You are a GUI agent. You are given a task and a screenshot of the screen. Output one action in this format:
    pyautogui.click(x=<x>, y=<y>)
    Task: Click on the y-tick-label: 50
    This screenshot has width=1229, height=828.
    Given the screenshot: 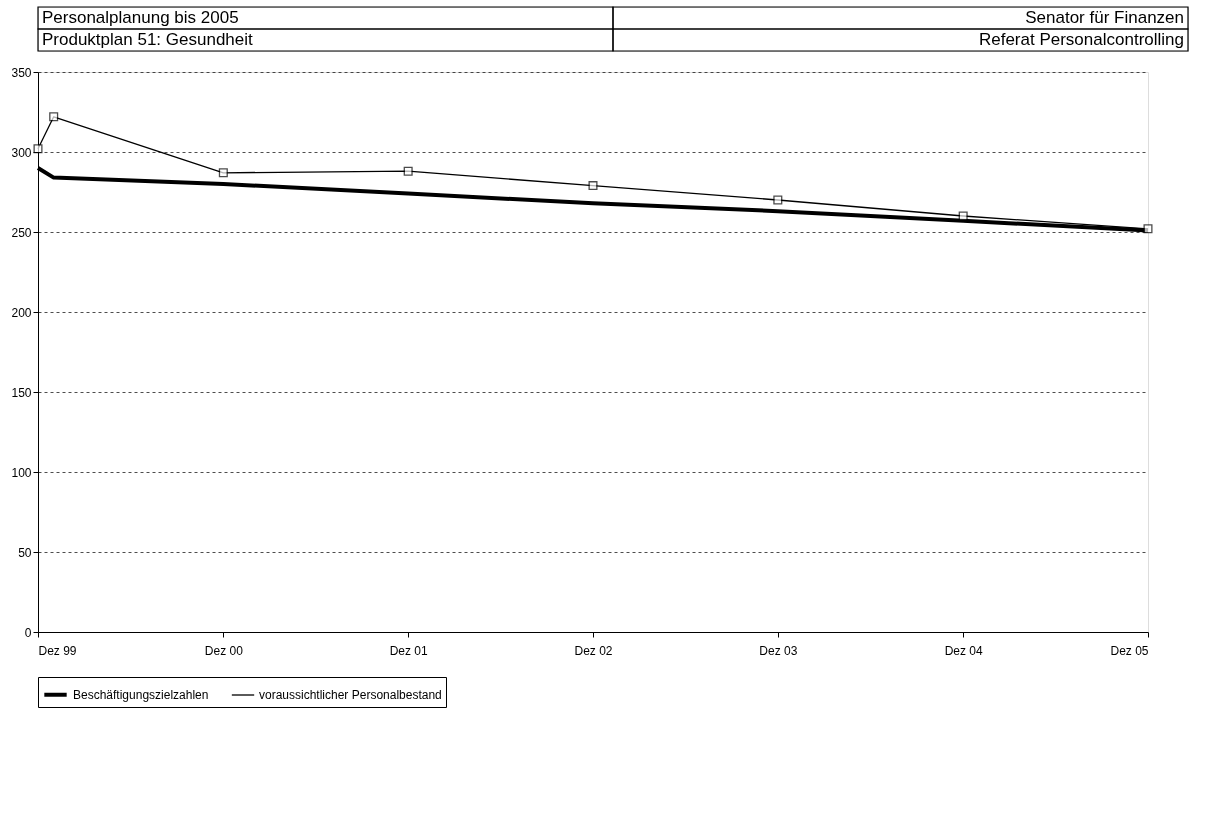 What is the action you would take?
    pyautogui.click(x=25, y=552)
    